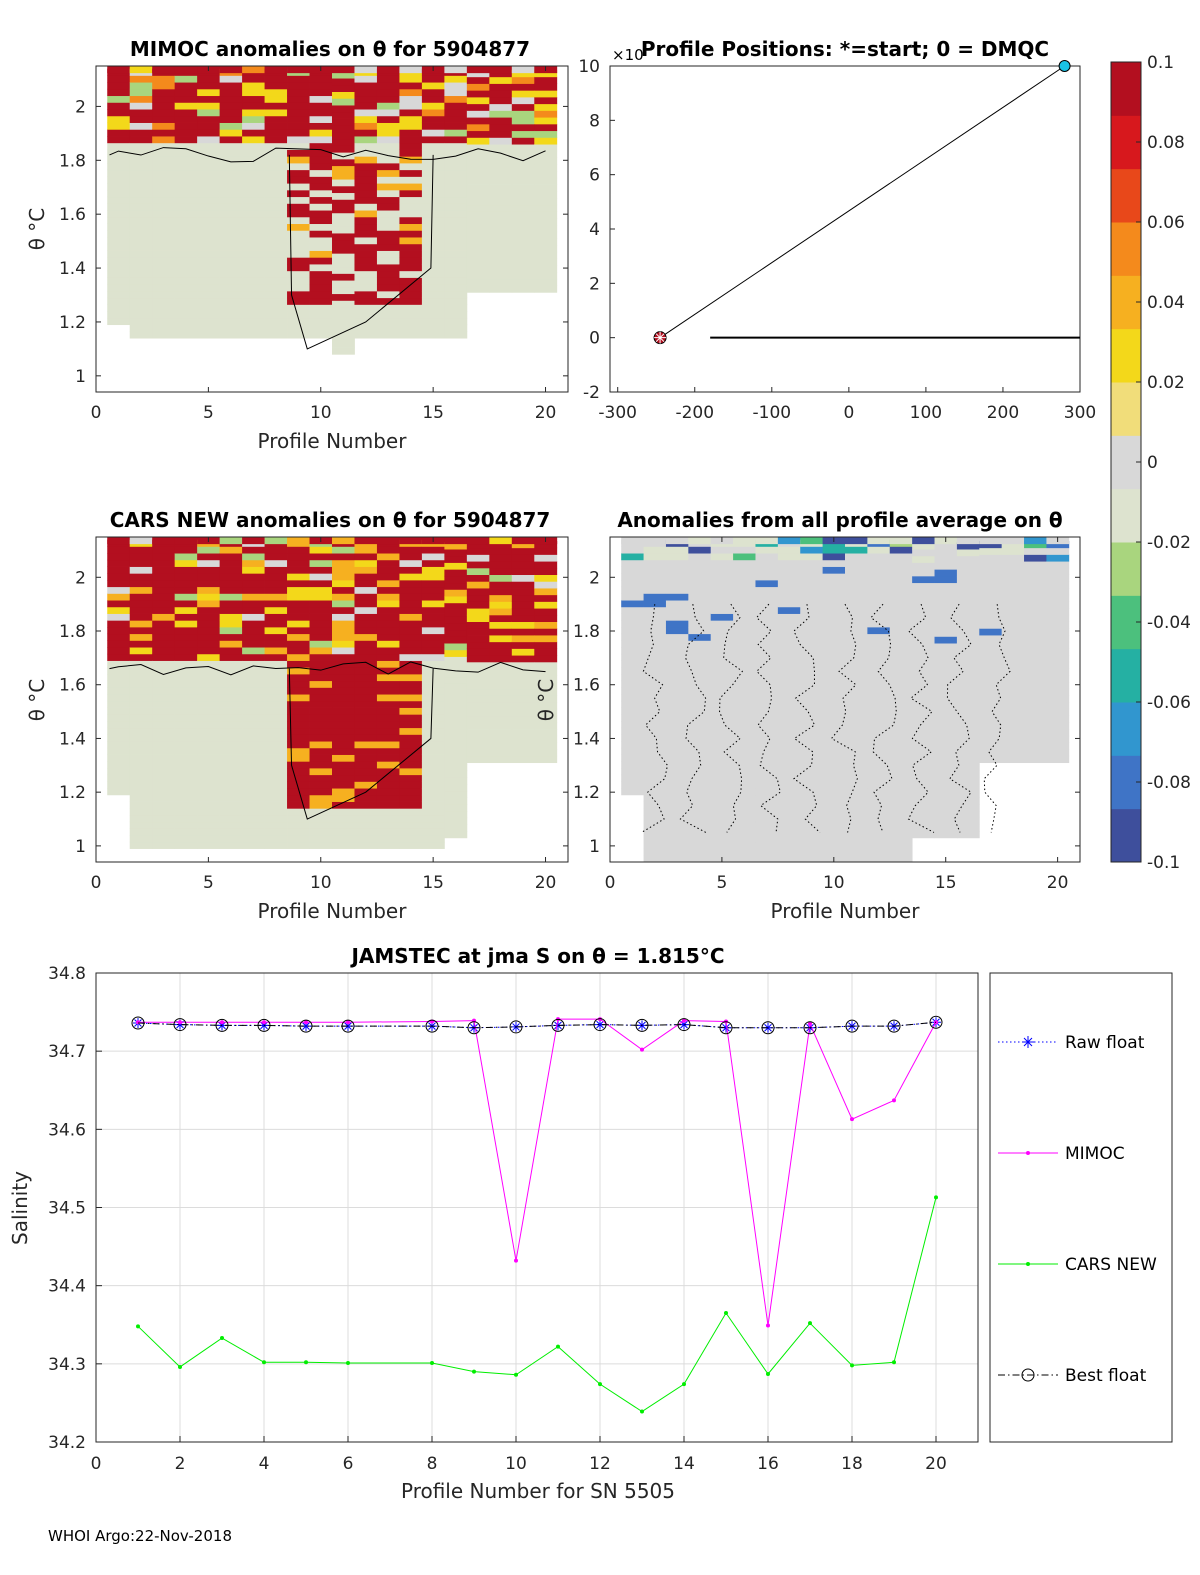 The width and height of the screenshot is (1200, 1575). What do you see at coordinates (1028, 1042) in the screenshot?
I see `legend-raw-float-marker` at bounding box center [1028, 1042].